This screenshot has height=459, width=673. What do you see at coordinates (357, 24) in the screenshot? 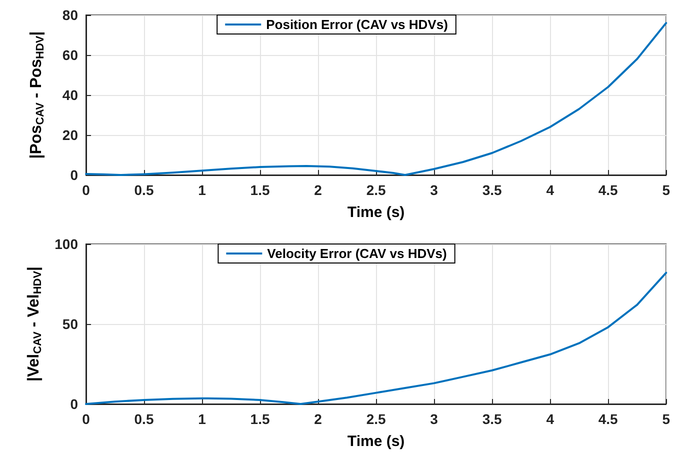
I see `legend-label: Position Error (CAV vs HDVs)` at bounding box center [357, 24].